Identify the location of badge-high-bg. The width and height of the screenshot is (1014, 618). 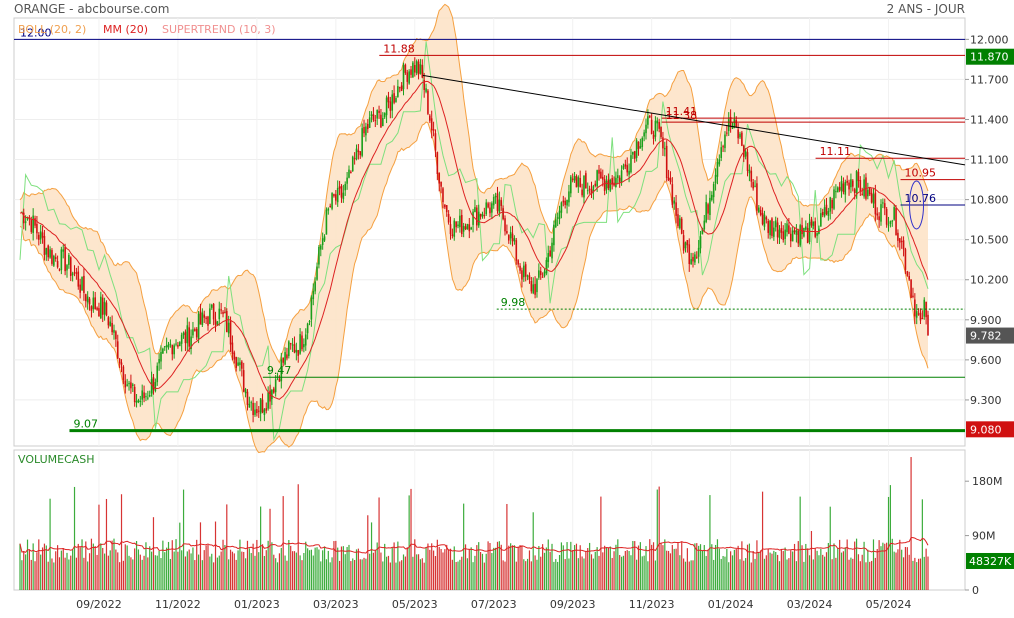
(990, 56).